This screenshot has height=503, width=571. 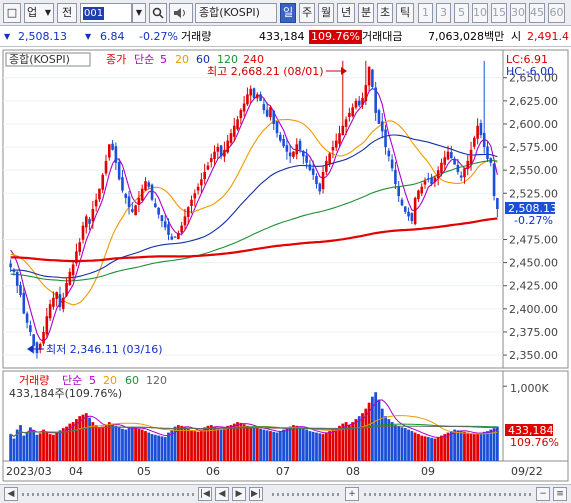 I want to click on price-legend-ma20: 20, so click(x=182, y=59).